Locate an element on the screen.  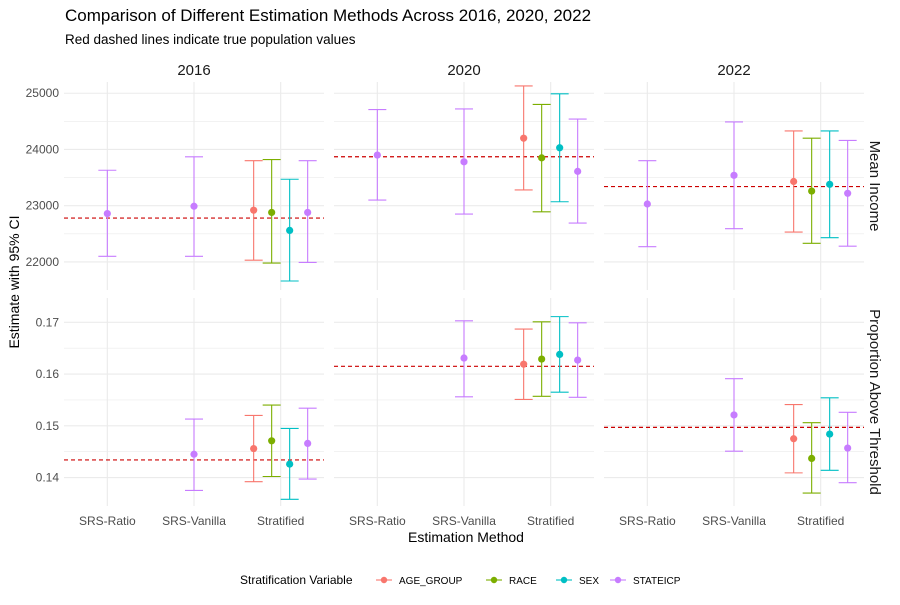
x-tick-label: SRS-Vanilla is located at coordinates (194, 521).